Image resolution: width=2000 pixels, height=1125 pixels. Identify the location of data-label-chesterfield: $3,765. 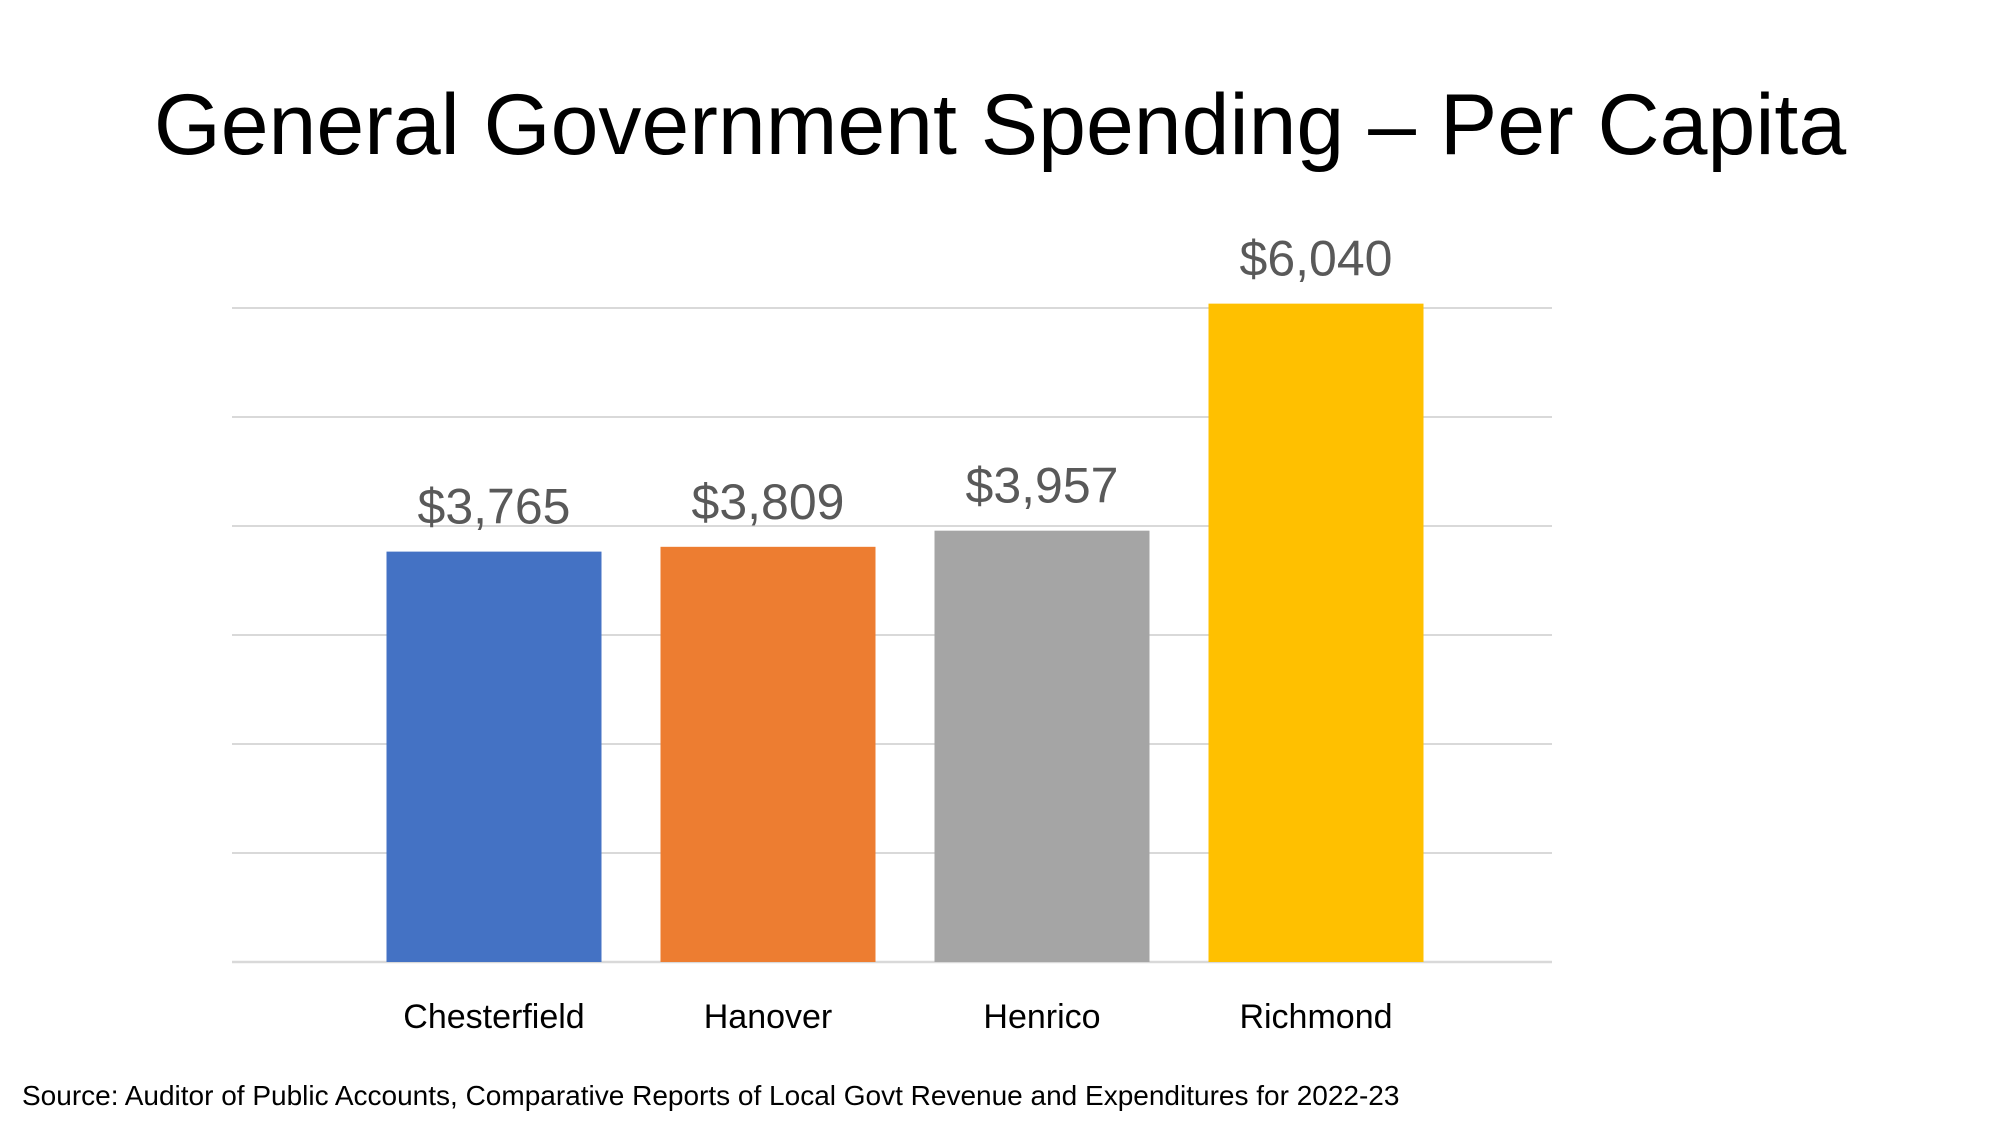
(494, 507).